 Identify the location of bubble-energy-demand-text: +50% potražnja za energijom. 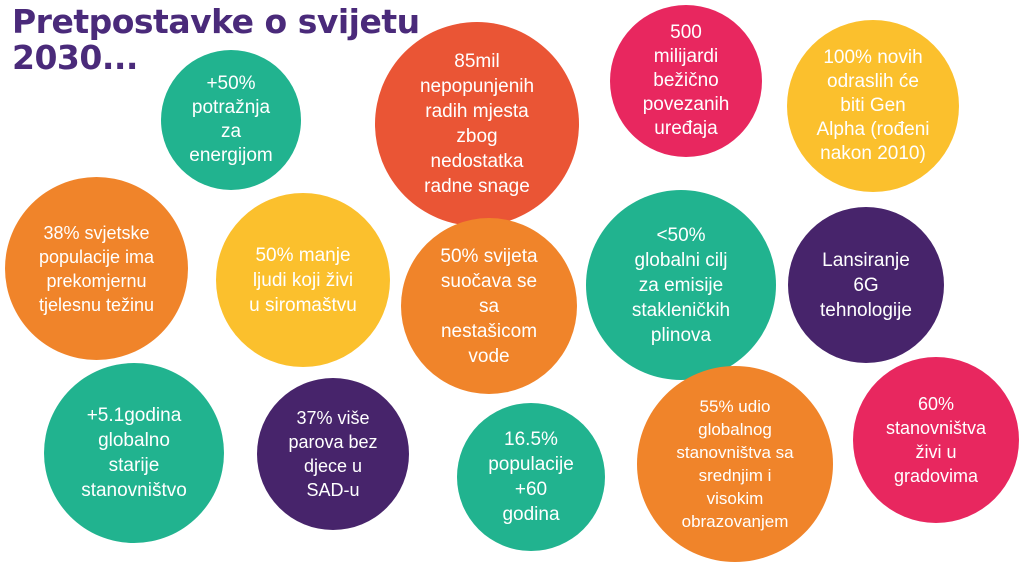
(231, 119).